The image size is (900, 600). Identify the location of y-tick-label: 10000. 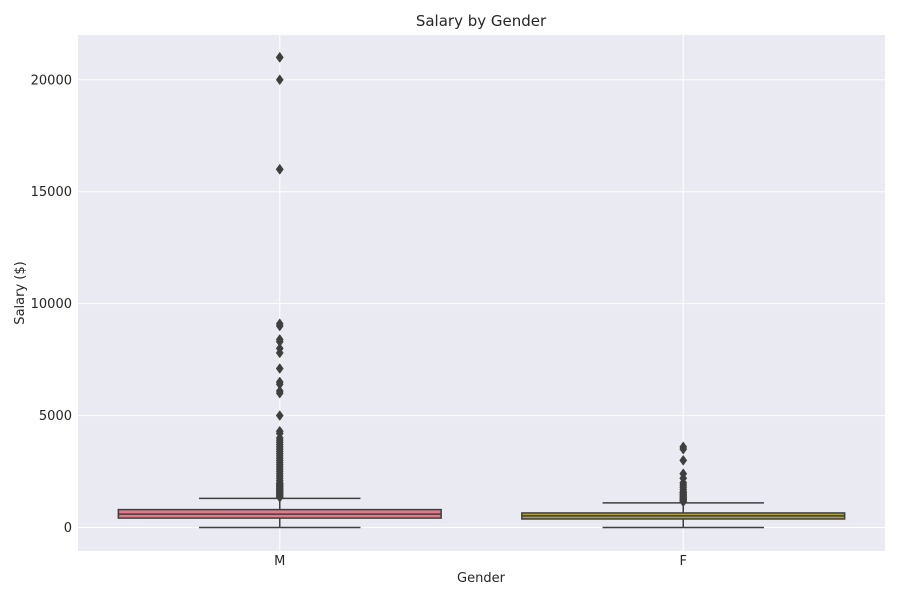
(51, 304).